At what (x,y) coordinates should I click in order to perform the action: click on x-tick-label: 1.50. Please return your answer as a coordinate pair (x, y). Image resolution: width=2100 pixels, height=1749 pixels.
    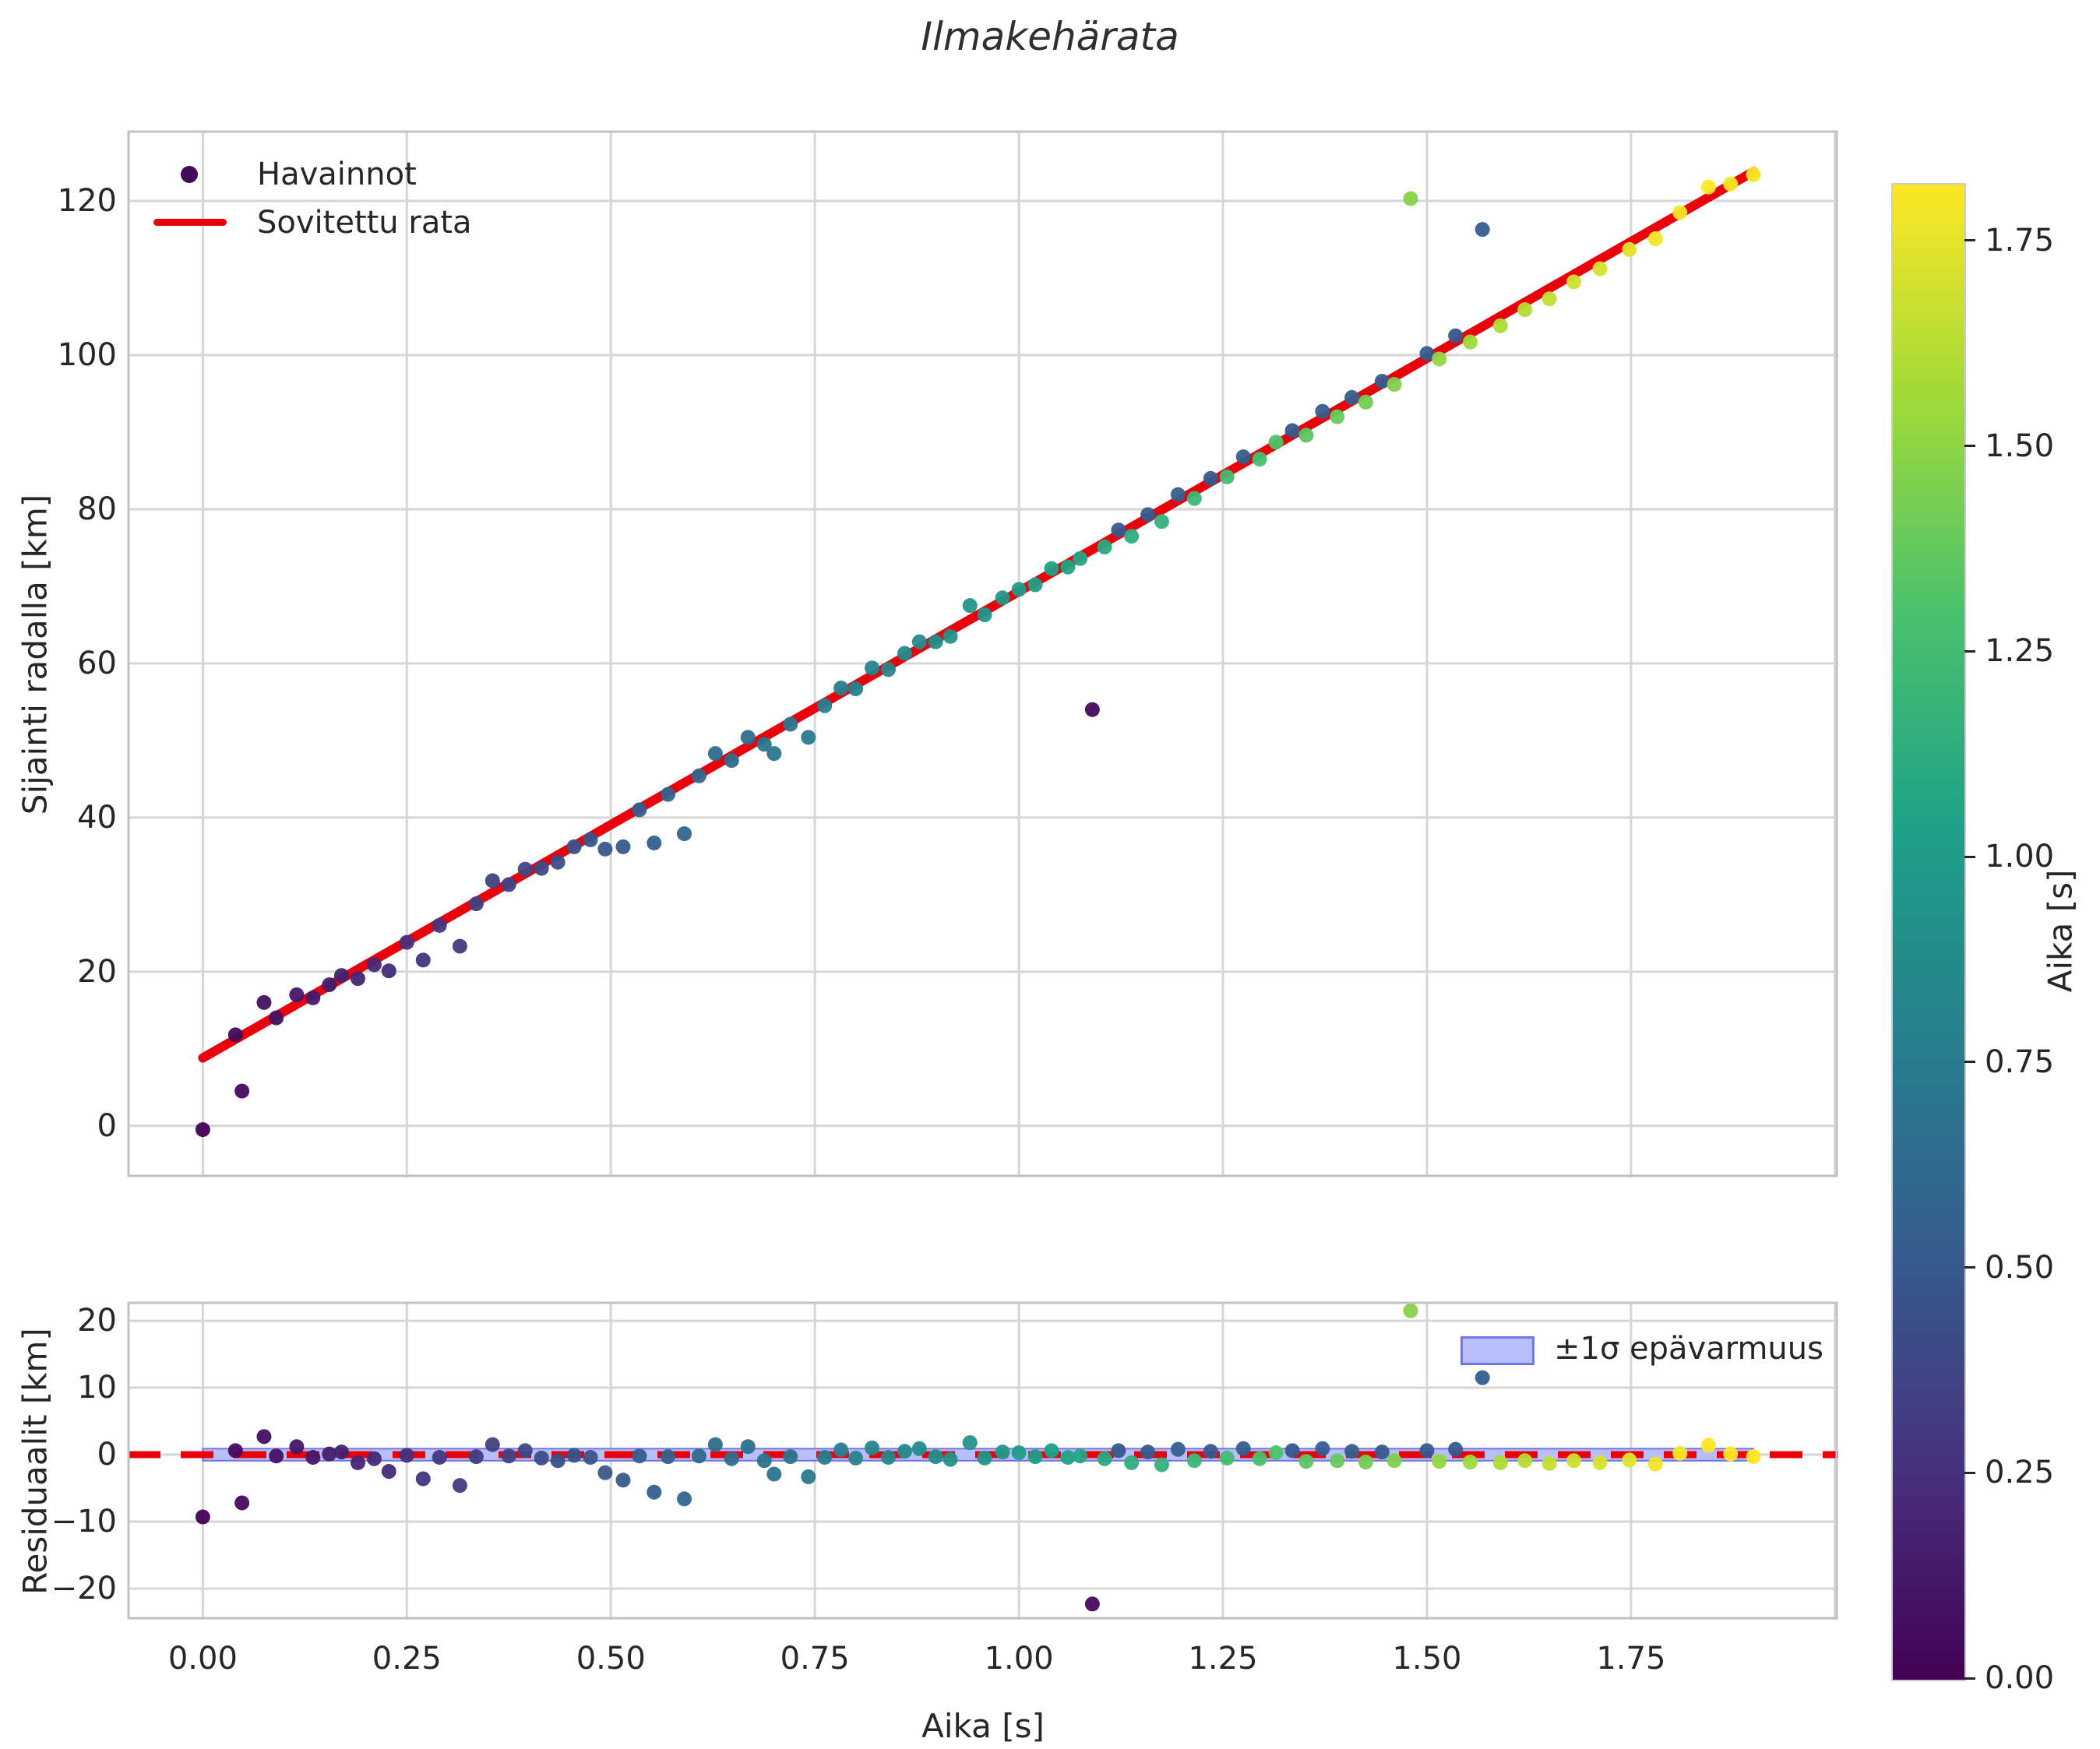
    Looking at the image, I should click on (1427, 1659).